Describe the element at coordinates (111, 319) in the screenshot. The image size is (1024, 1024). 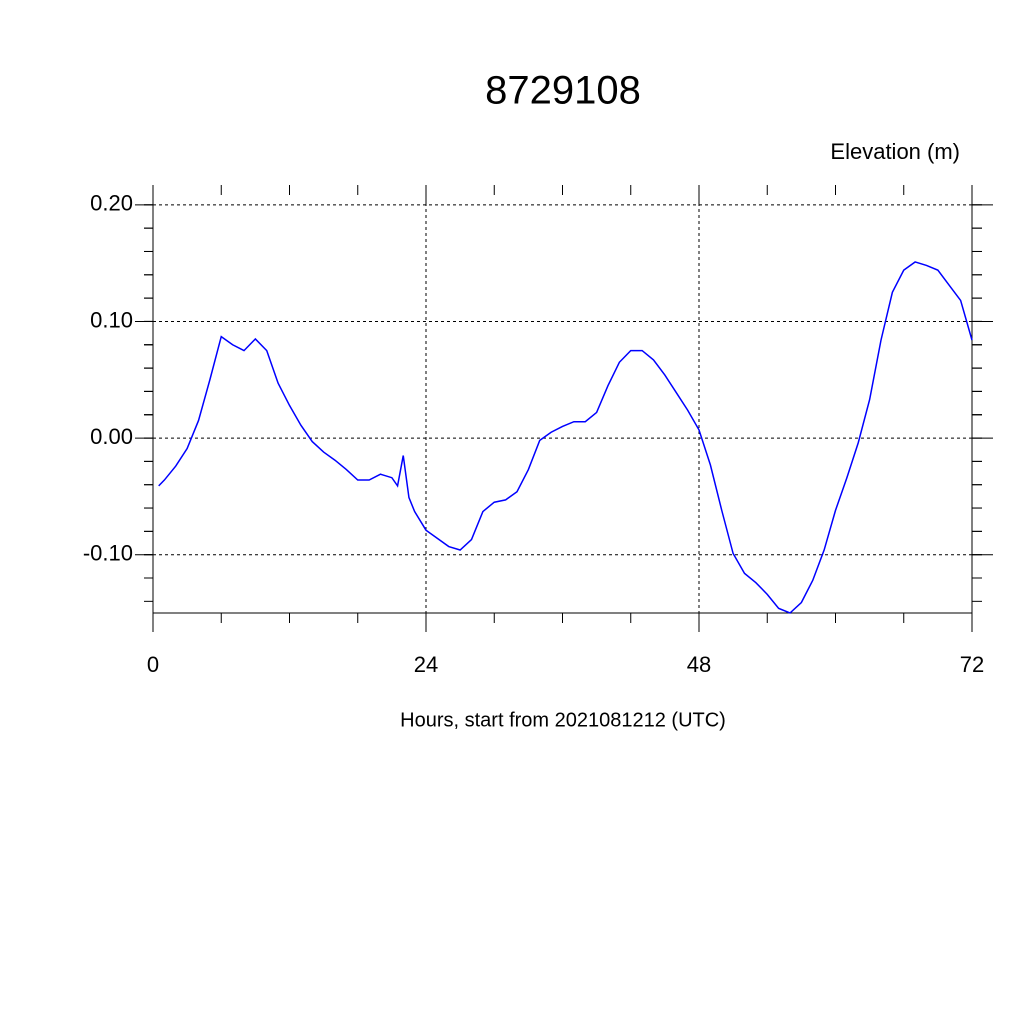
I see `y-tick-label: 0.10` at that location.